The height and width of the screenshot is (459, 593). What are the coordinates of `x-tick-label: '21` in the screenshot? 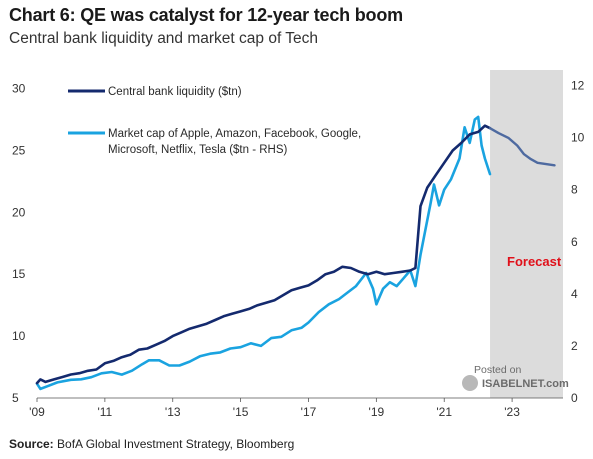 It's located at (444, 412).